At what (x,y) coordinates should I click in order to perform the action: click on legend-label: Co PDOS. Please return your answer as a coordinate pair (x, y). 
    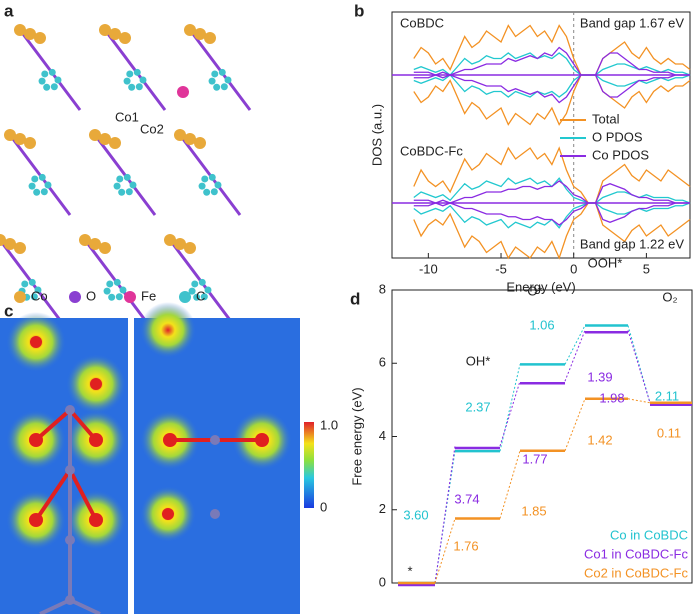
    Looking at the image, I should click on (620, 154).